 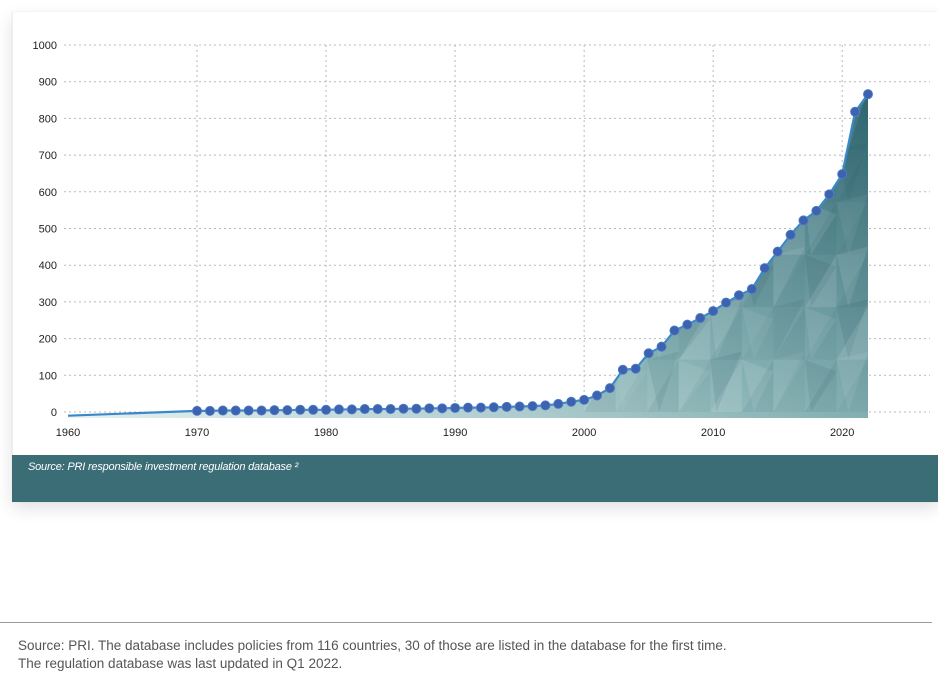 I want to click on x-tick-label: 1960, so click(x=68, y=433).